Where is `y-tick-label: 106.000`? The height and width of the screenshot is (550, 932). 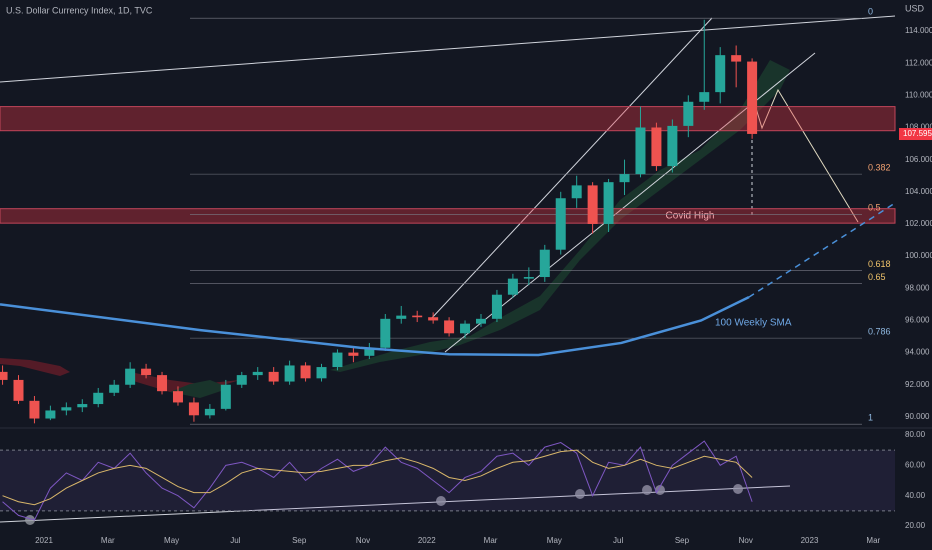
y-tick-label: 106.000 is located at coordinates (918, 159).